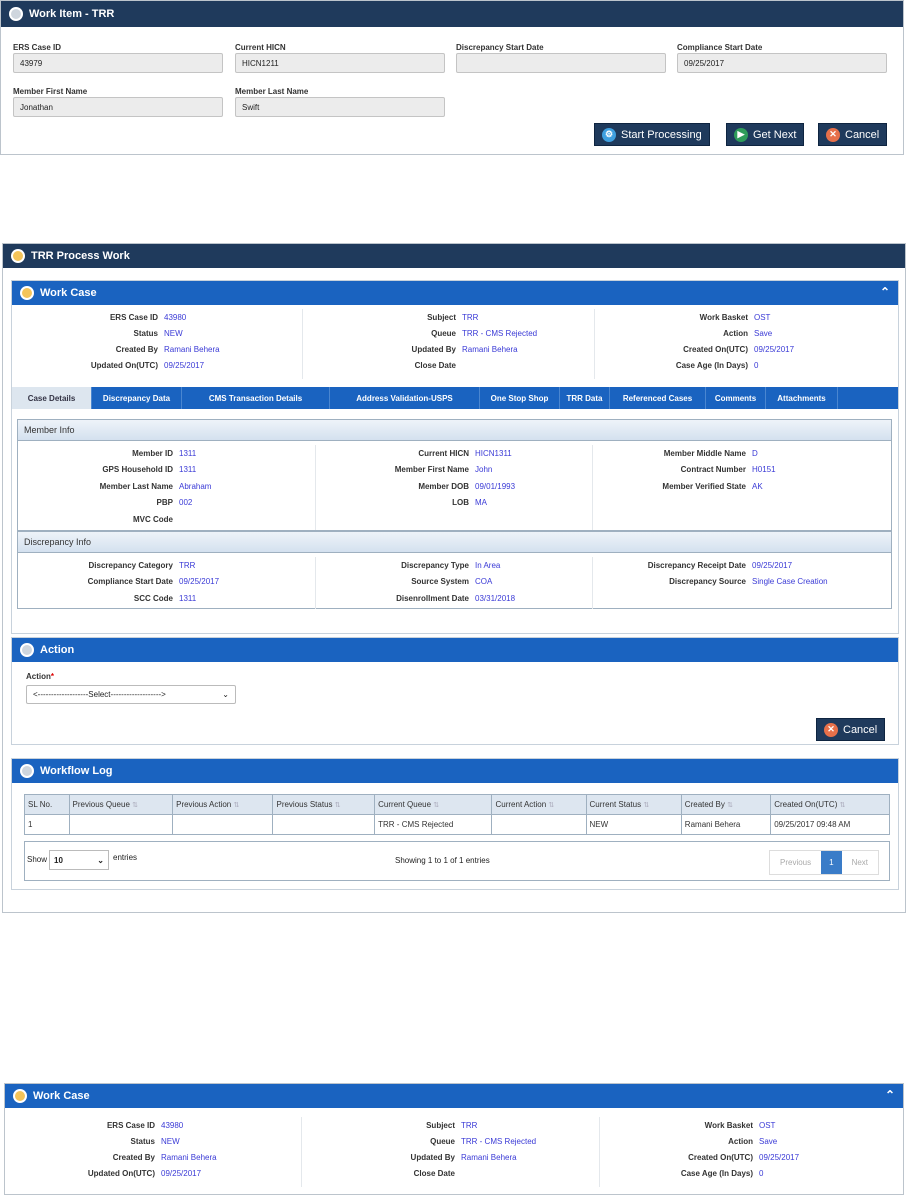  What do you see at coordinates (443, 333) in the screenshot?
I see `info-key: Queue` at bounding box center [443, 333].